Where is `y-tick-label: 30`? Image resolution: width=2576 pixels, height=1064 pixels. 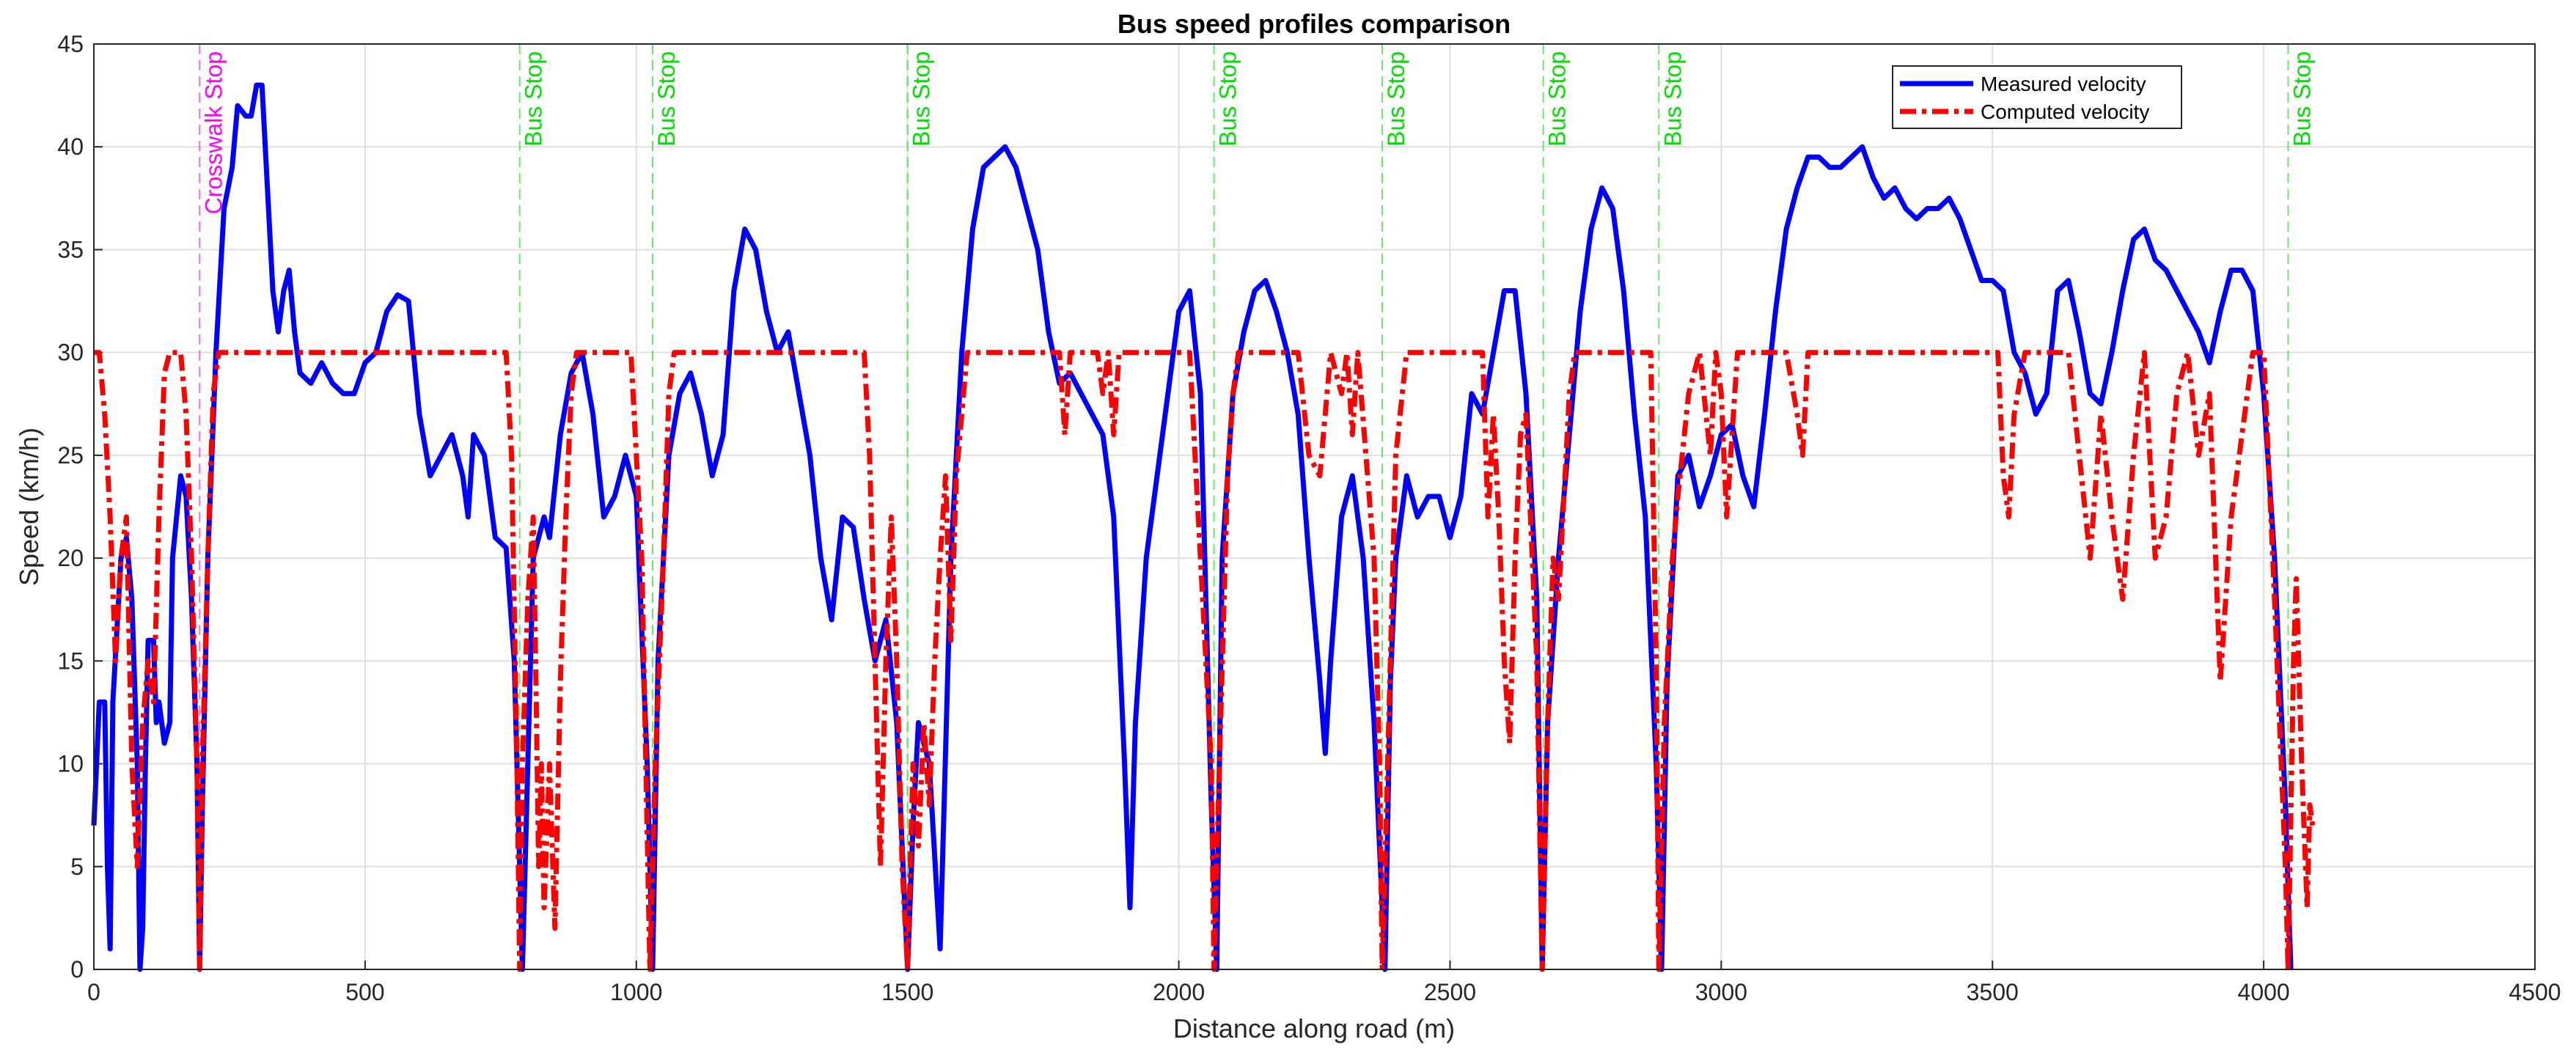
y-tick-label: 30 is located at coordinates (71, 353).